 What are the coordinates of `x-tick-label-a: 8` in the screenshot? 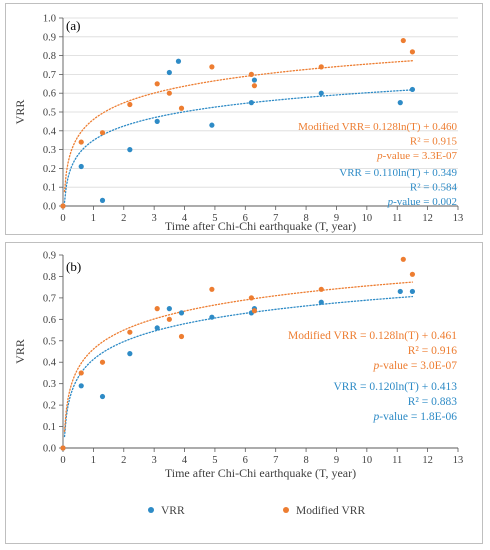 It's located at (305, 218).